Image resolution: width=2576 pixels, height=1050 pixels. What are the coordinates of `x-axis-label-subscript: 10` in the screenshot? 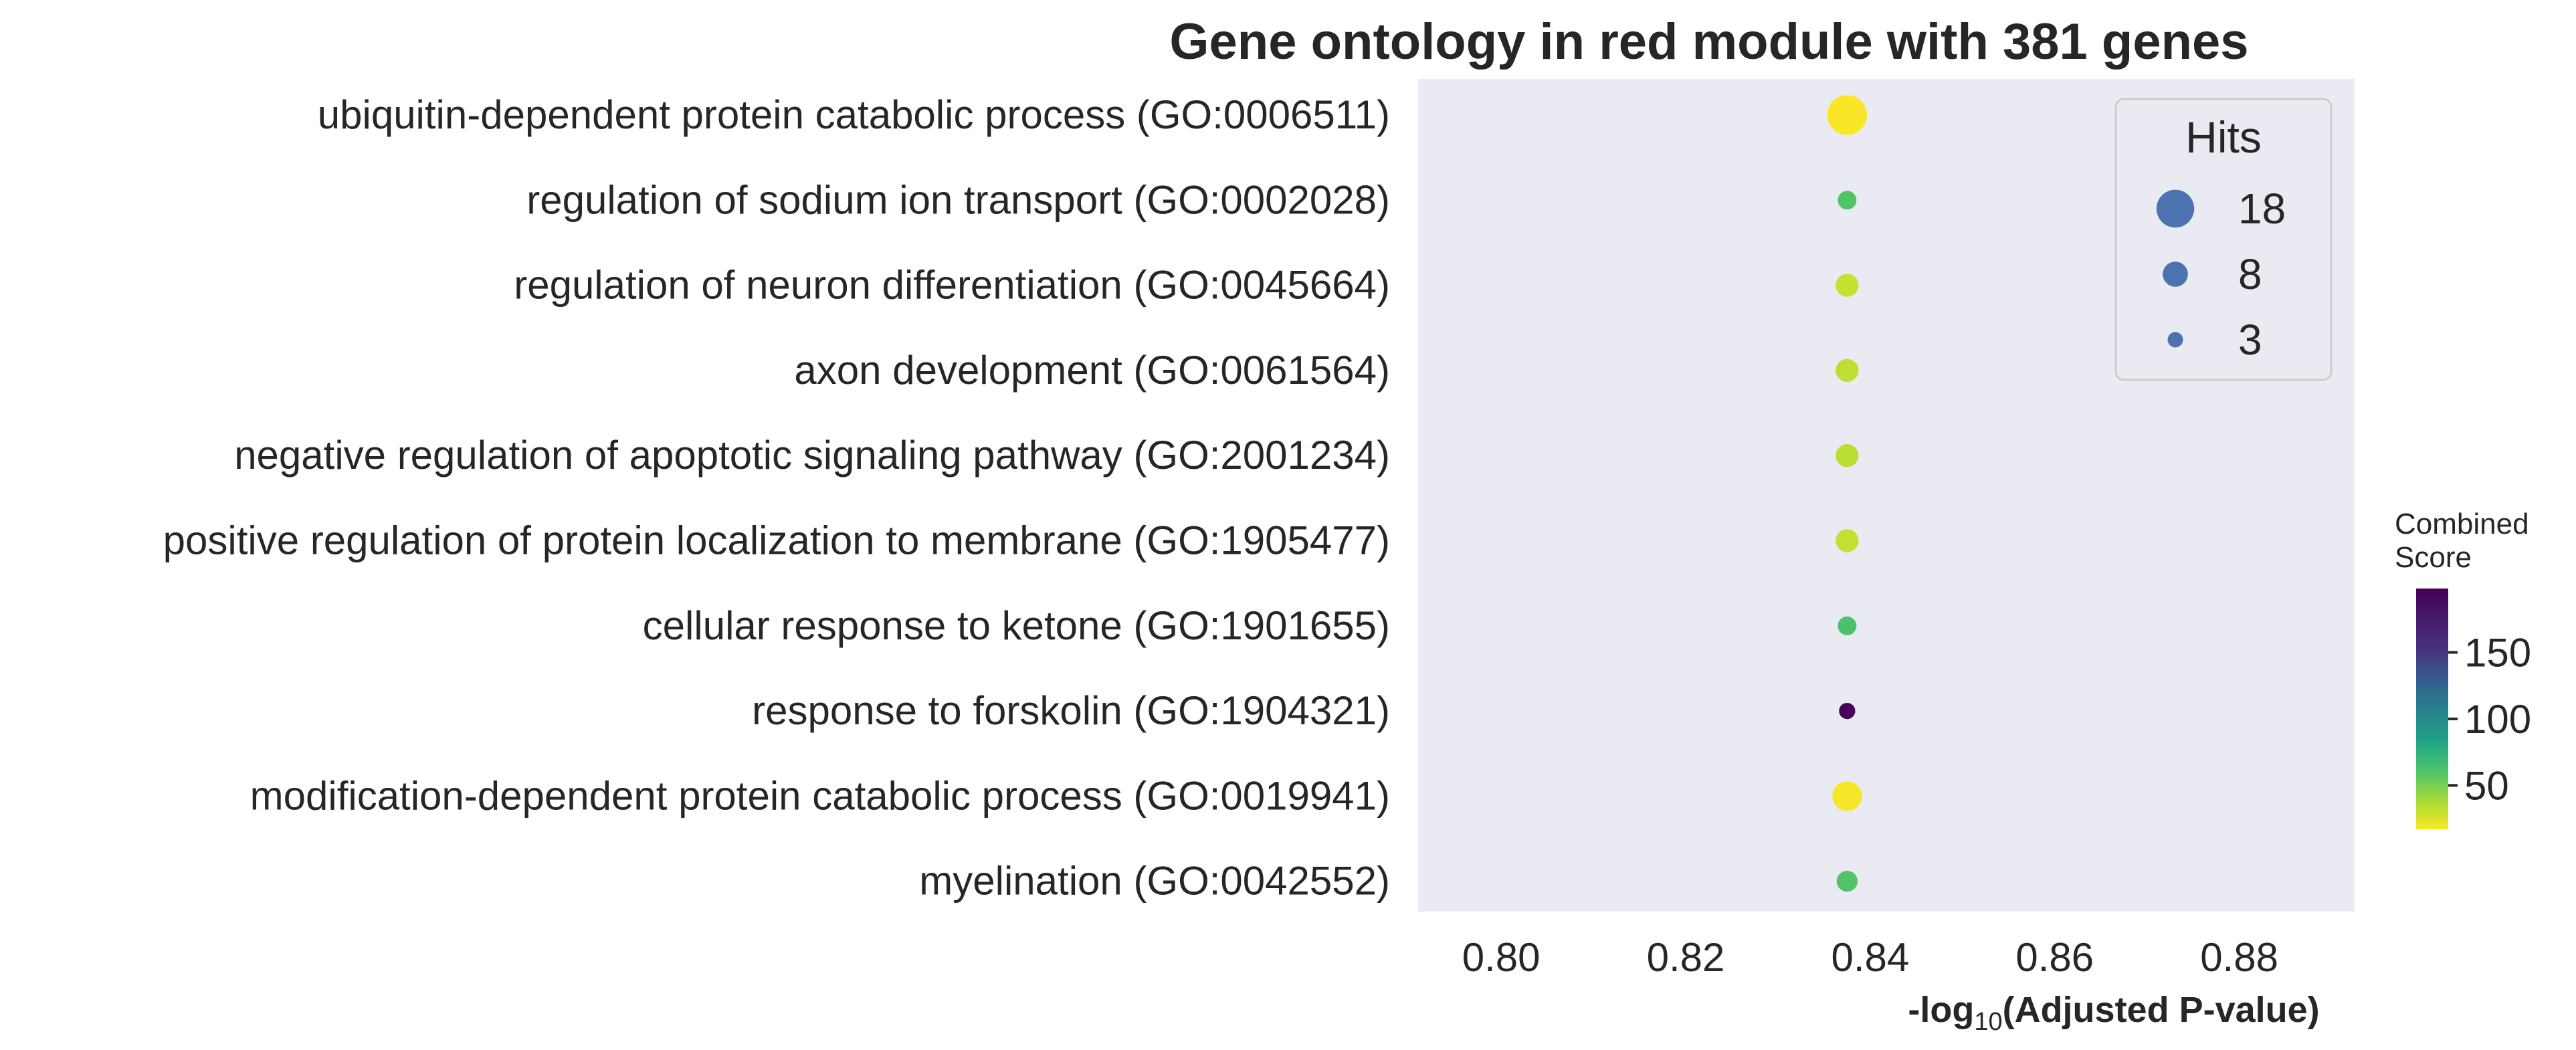 It's located at (1988, 1022).